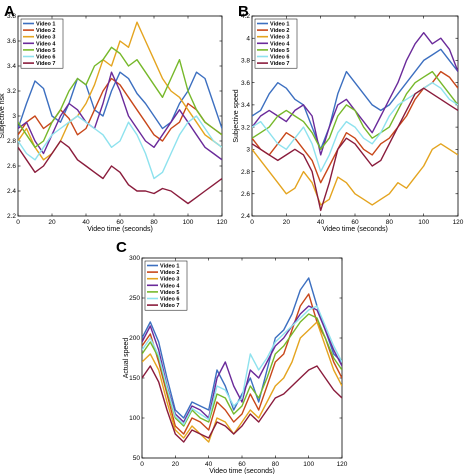  I want to click on y-axis-label: Subjective speed, so click(236, 115).